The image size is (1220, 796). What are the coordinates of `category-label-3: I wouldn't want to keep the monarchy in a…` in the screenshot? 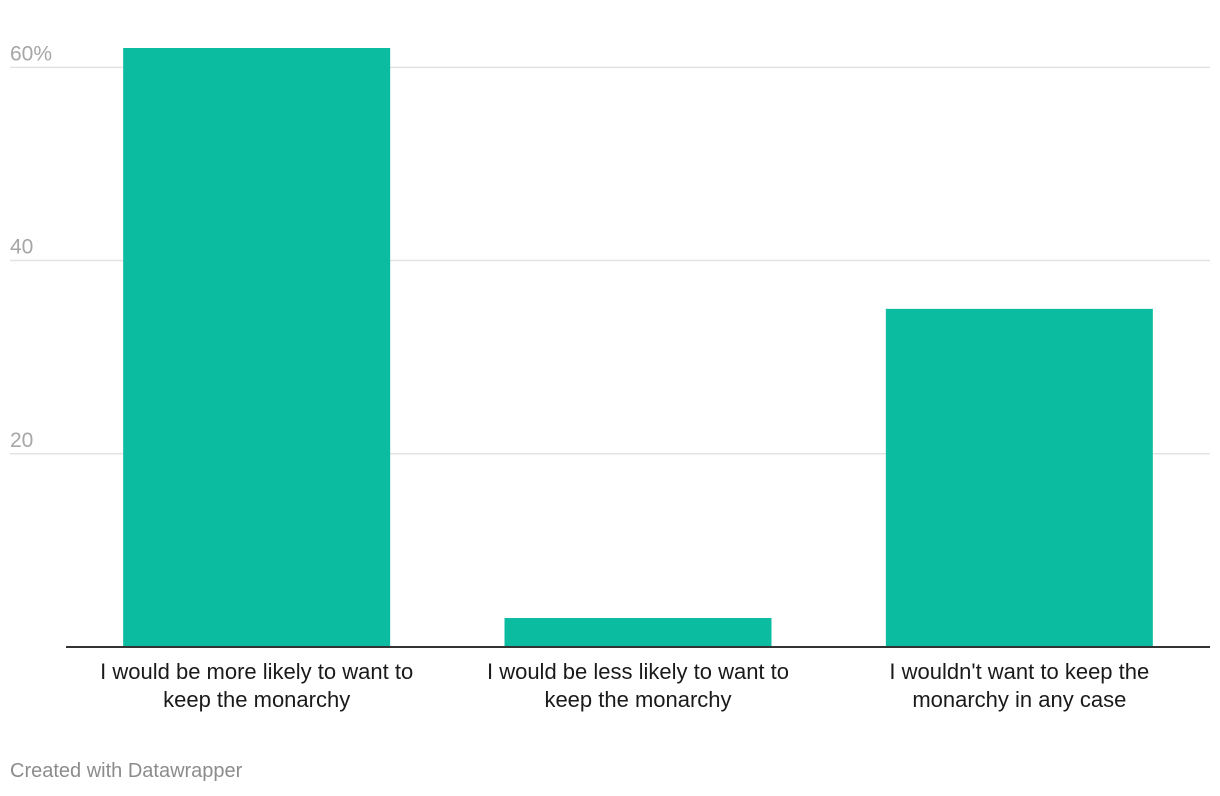 It's located at (1019, 685).